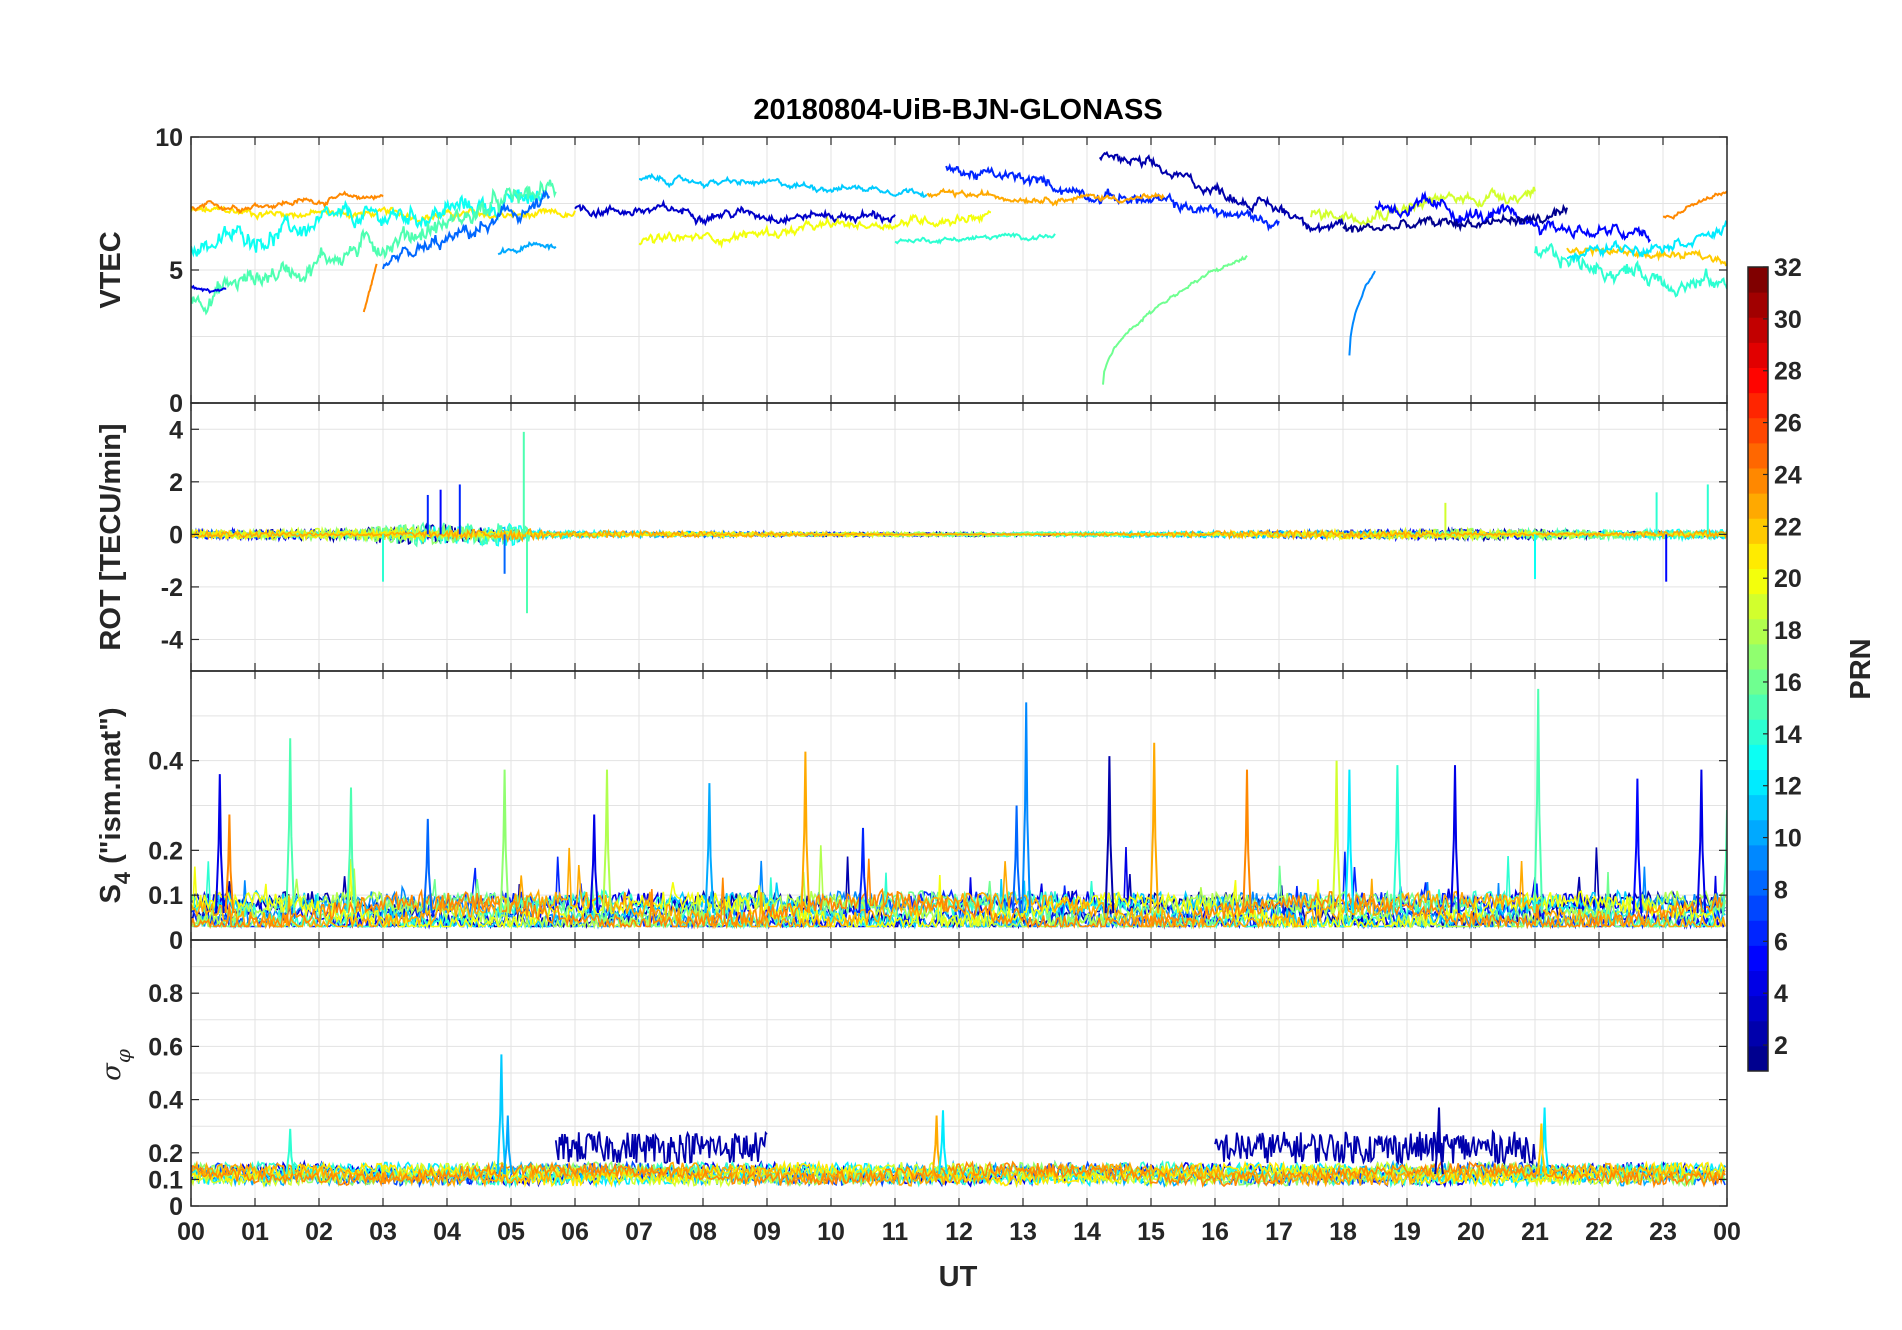 This screenshot has height=1330, width=1902. I want to click on y-tick-label-vtec: 5, so click(176, 271).